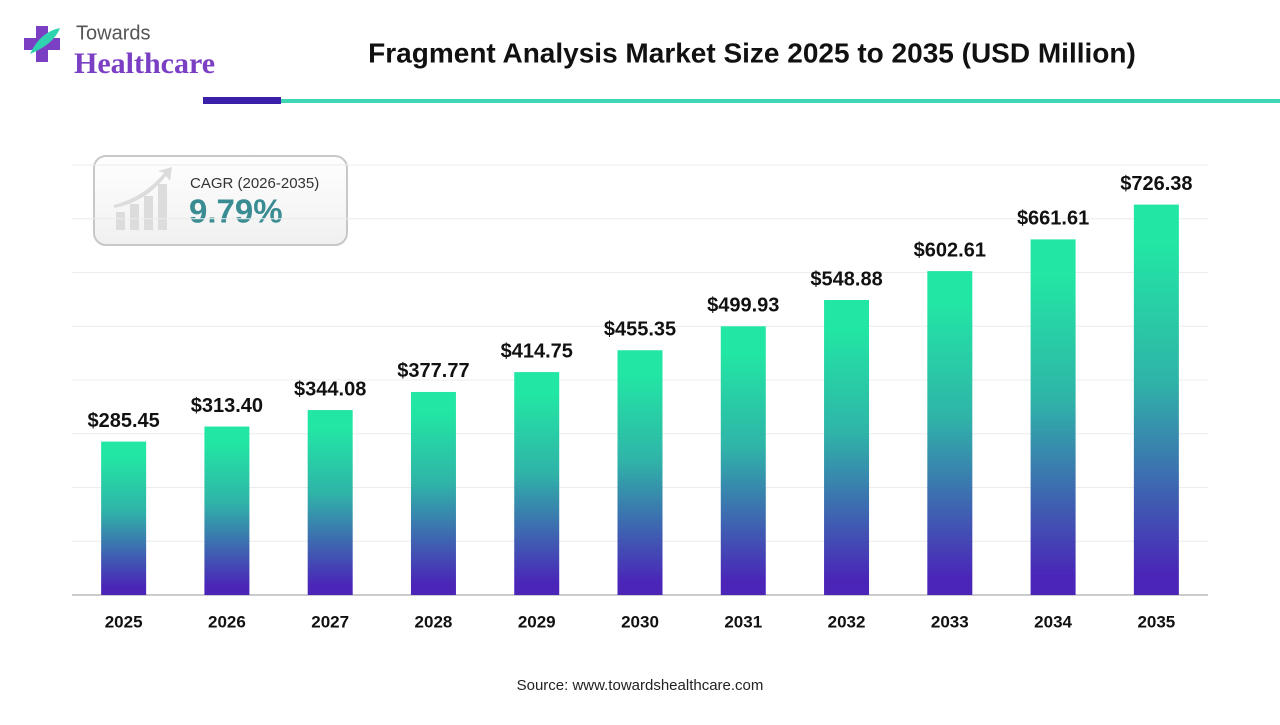  What do you see at coordinates (640, 685) in the screenshot?
I see `source: Source: www.towardshealthcare.com` at bounding box center [640, 685].